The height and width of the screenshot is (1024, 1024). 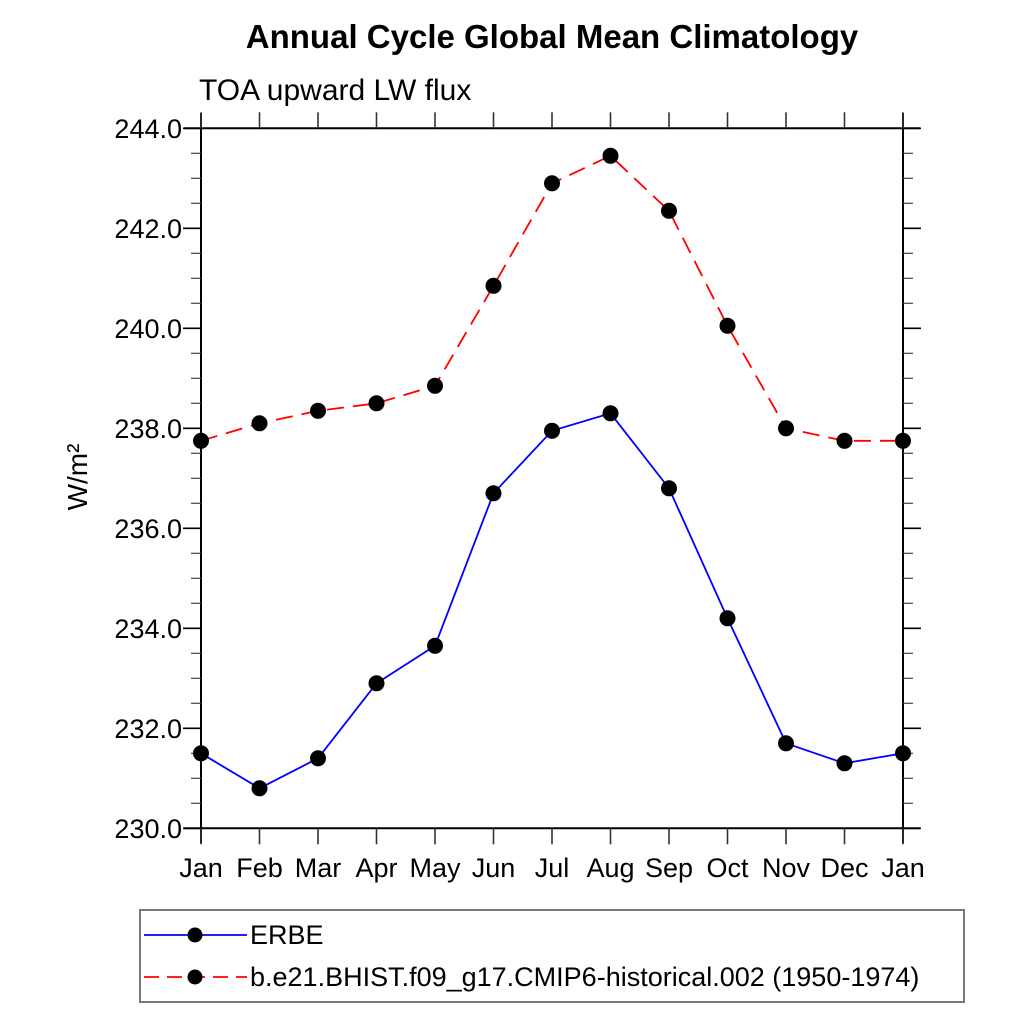 I want to click on y-tick-label: 230.0, so click(x=148, y=829).